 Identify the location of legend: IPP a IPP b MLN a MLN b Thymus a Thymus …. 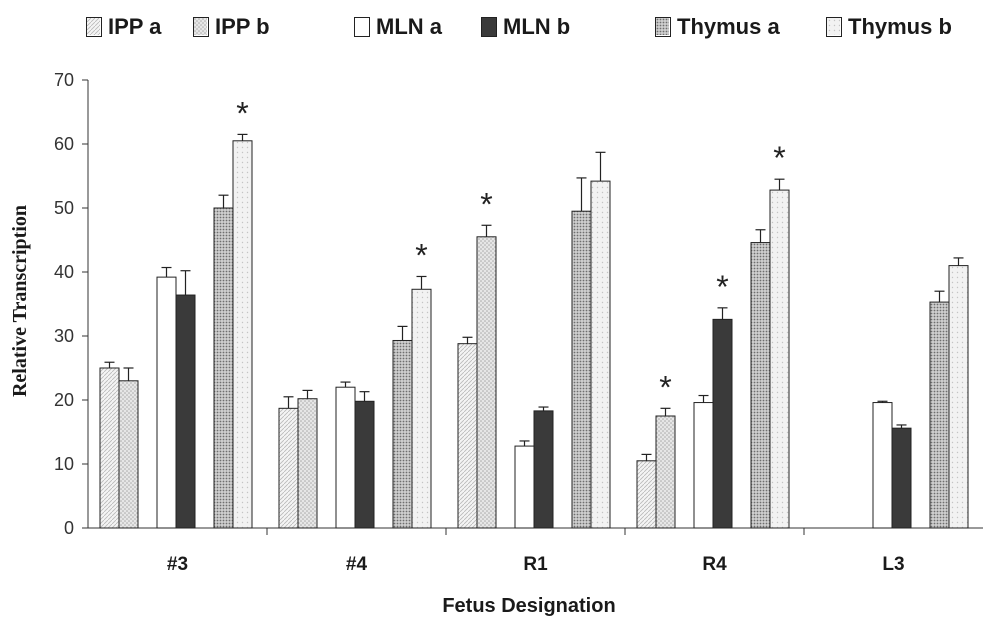
(491, 27).